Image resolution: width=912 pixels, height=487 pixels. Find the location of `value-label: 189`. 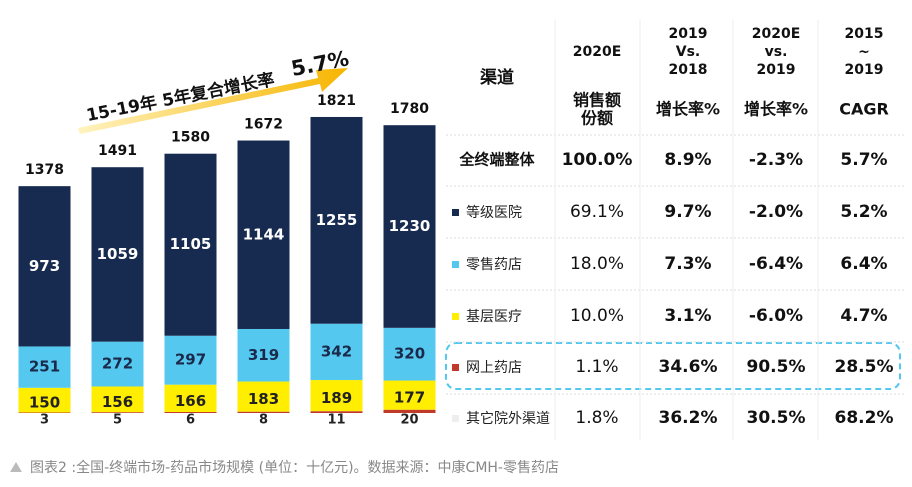

value-label: 189 is located at coordinates (336, 398).